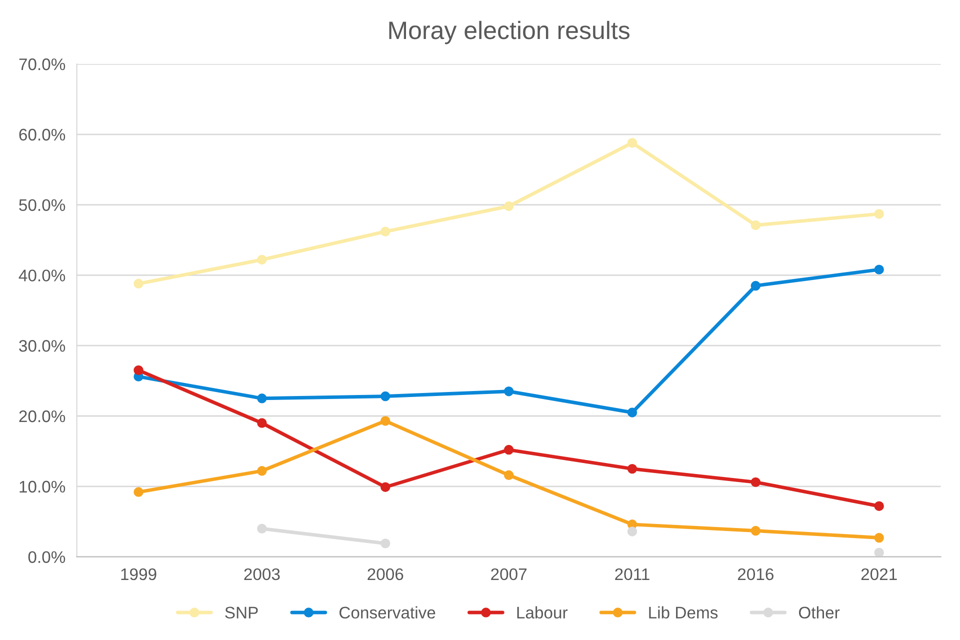 The image size is (960, 640). Describe the element at coordinates (386, 574) in the screenshot. I see `x-tick-label: 2006` at that location.